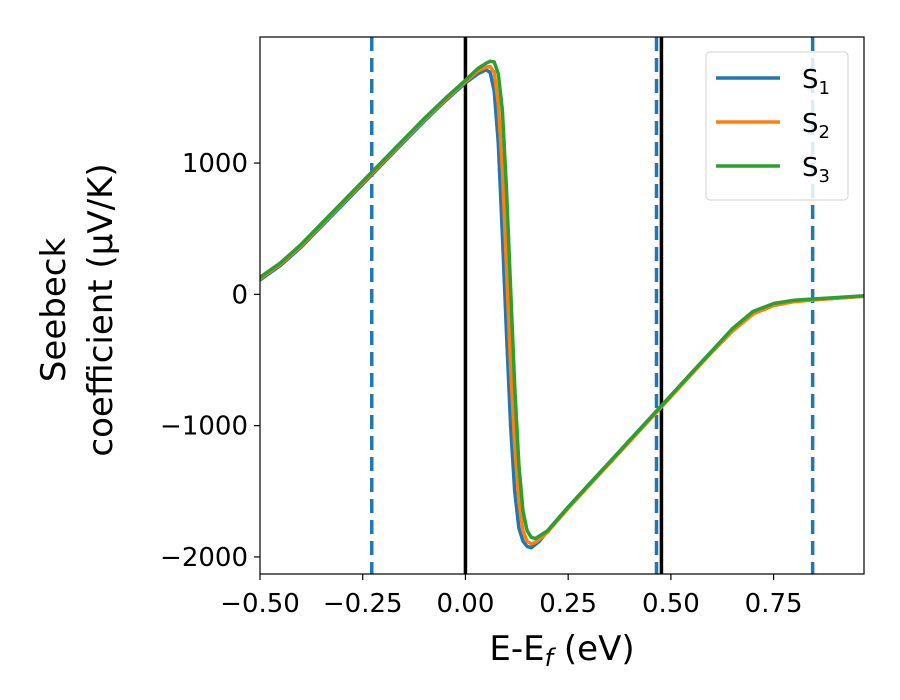 Image resolution: width=900 pixels, height=700 pixels. What do you see at coordinates (54, 310) in the screenshot?
I see `y-axis-label-line1: Seebeck` at bounding box center [54, 310].